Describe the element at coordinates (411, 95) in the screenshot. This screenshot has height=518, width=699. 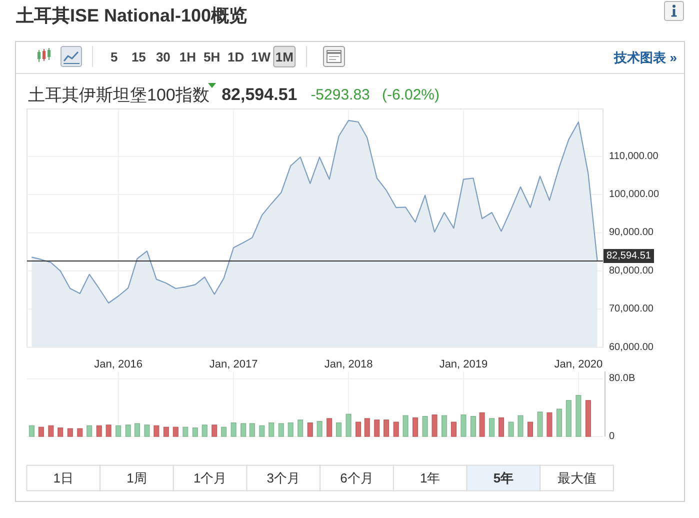
I see `annotation: (-6.02%)` at that location.